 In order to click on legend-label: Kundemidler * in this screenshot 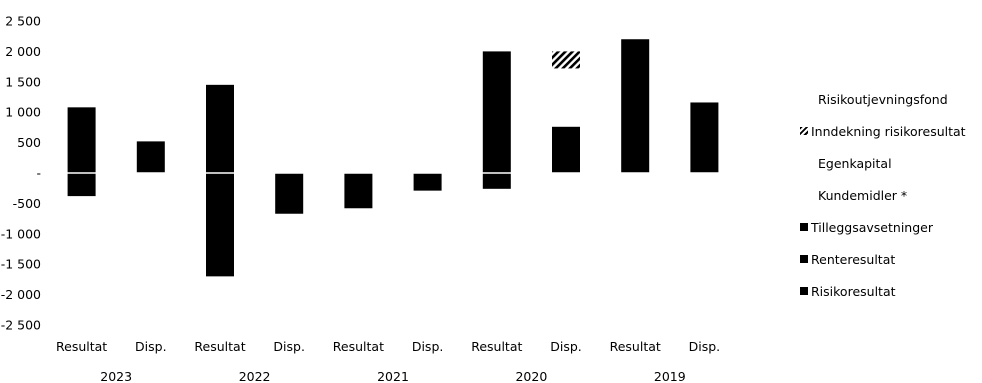, I will do `click(863, 195)`.